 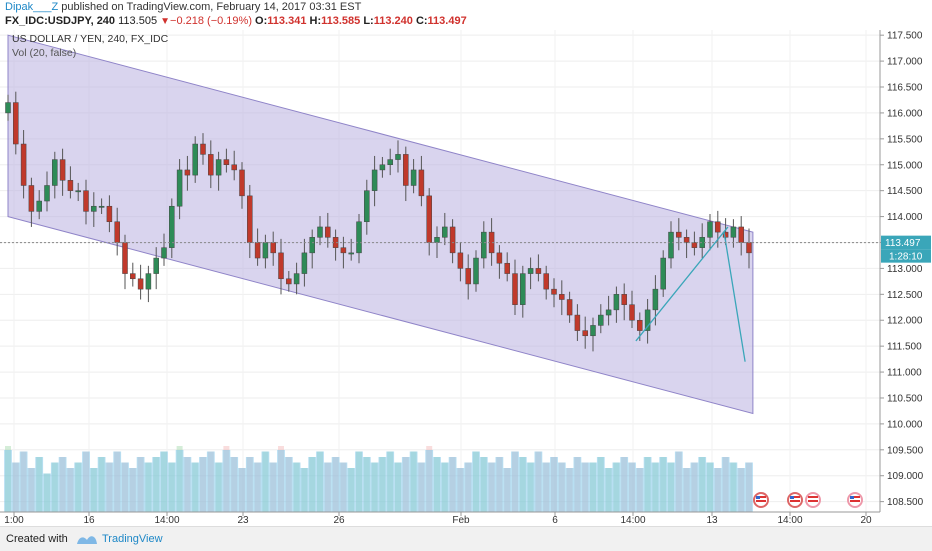 I want to click on projection-line, so click(x=734, y=297).